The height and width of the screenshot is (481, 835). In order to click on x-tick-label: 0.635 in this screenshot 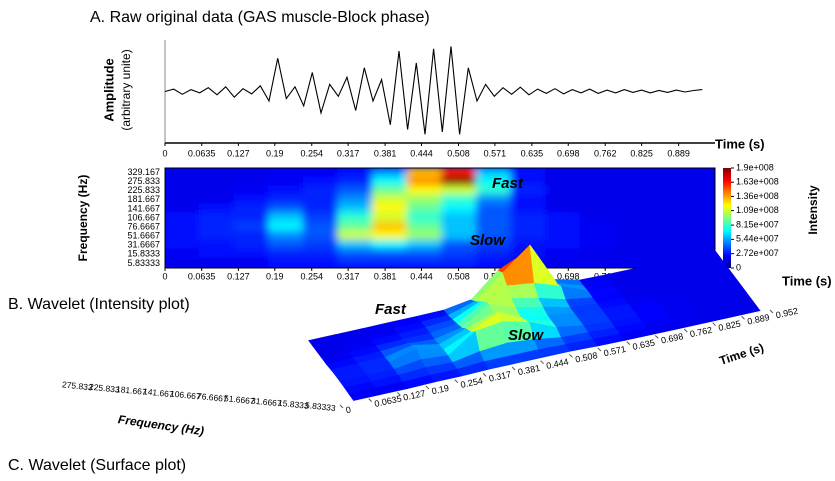, I will do `click(644, 344)`.